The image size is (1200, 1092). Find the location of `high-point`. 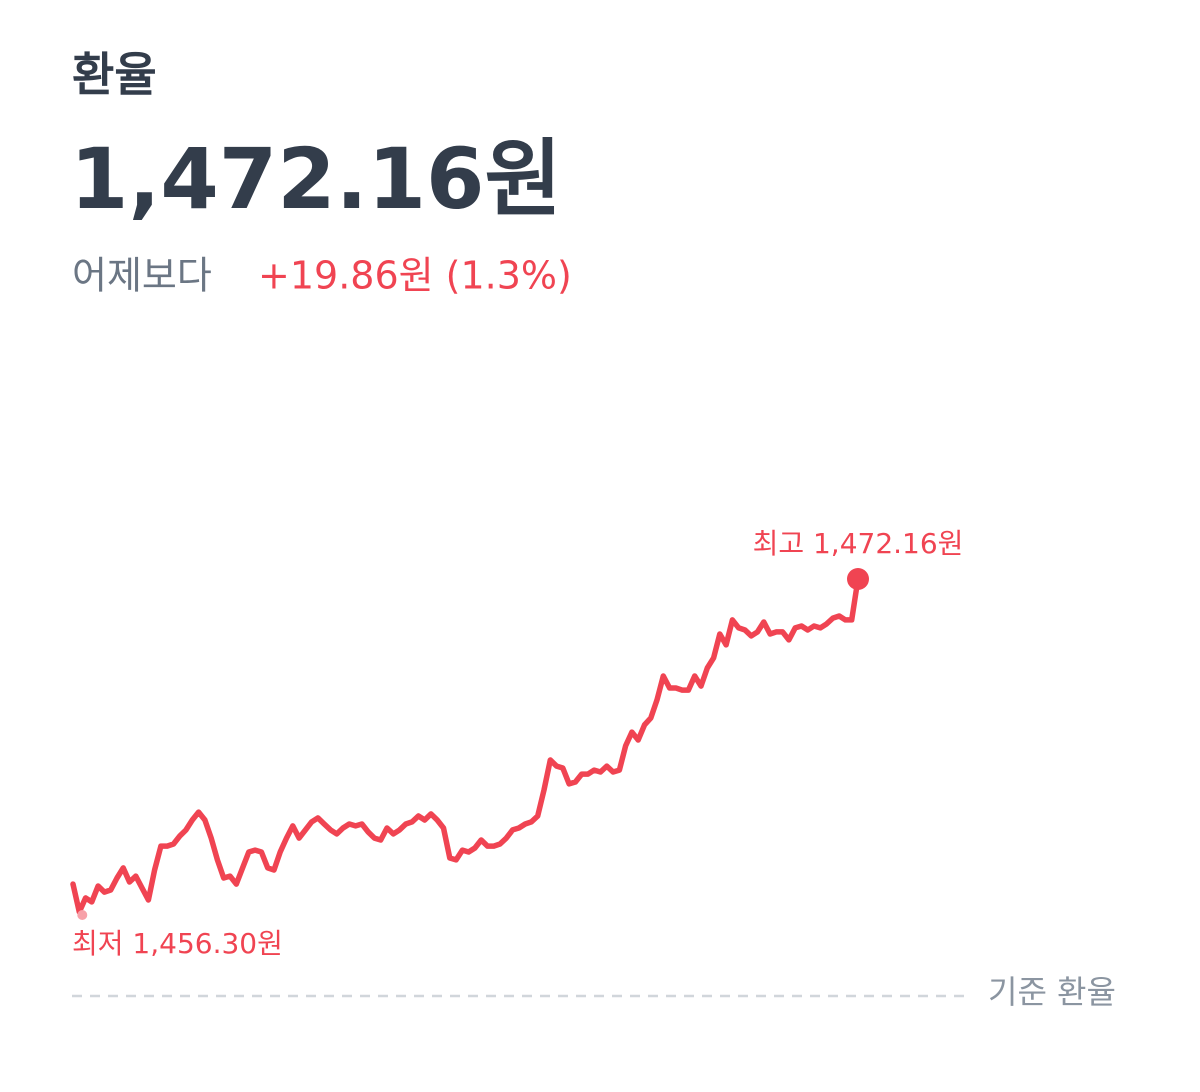

high-point is located at coordinates (858, 579).